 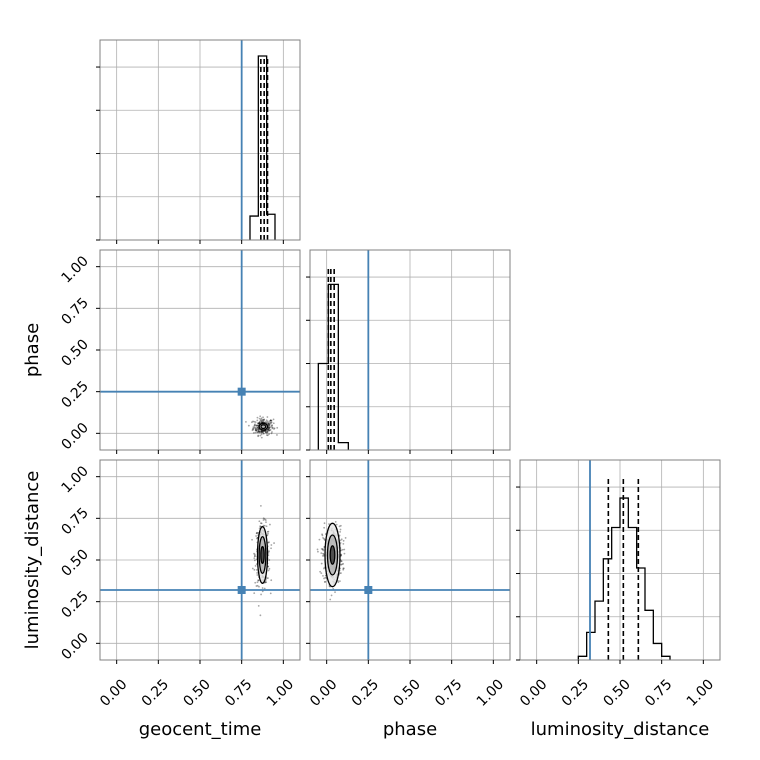 What do you see at coordinates (74, 311) in the screenshot?
I see `ytick-label-phase-3: 0.75` at bounding box center [74, 311].